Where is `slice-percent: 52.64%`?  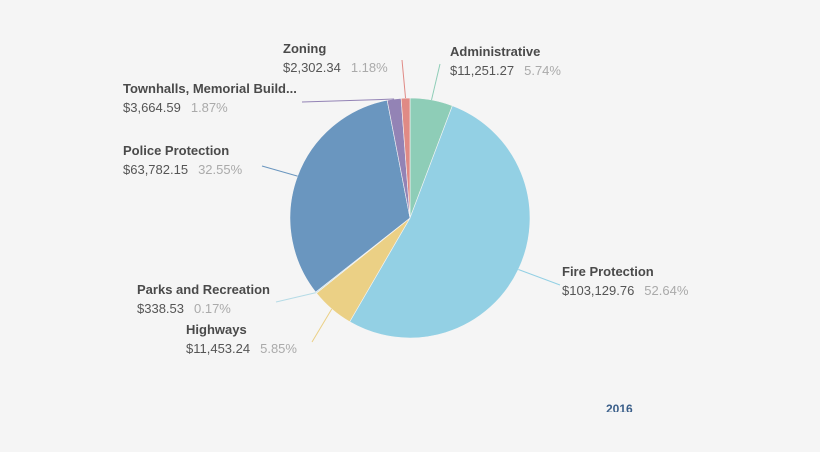
slice-percent: 52.64% is located at coordinates (666, 290).